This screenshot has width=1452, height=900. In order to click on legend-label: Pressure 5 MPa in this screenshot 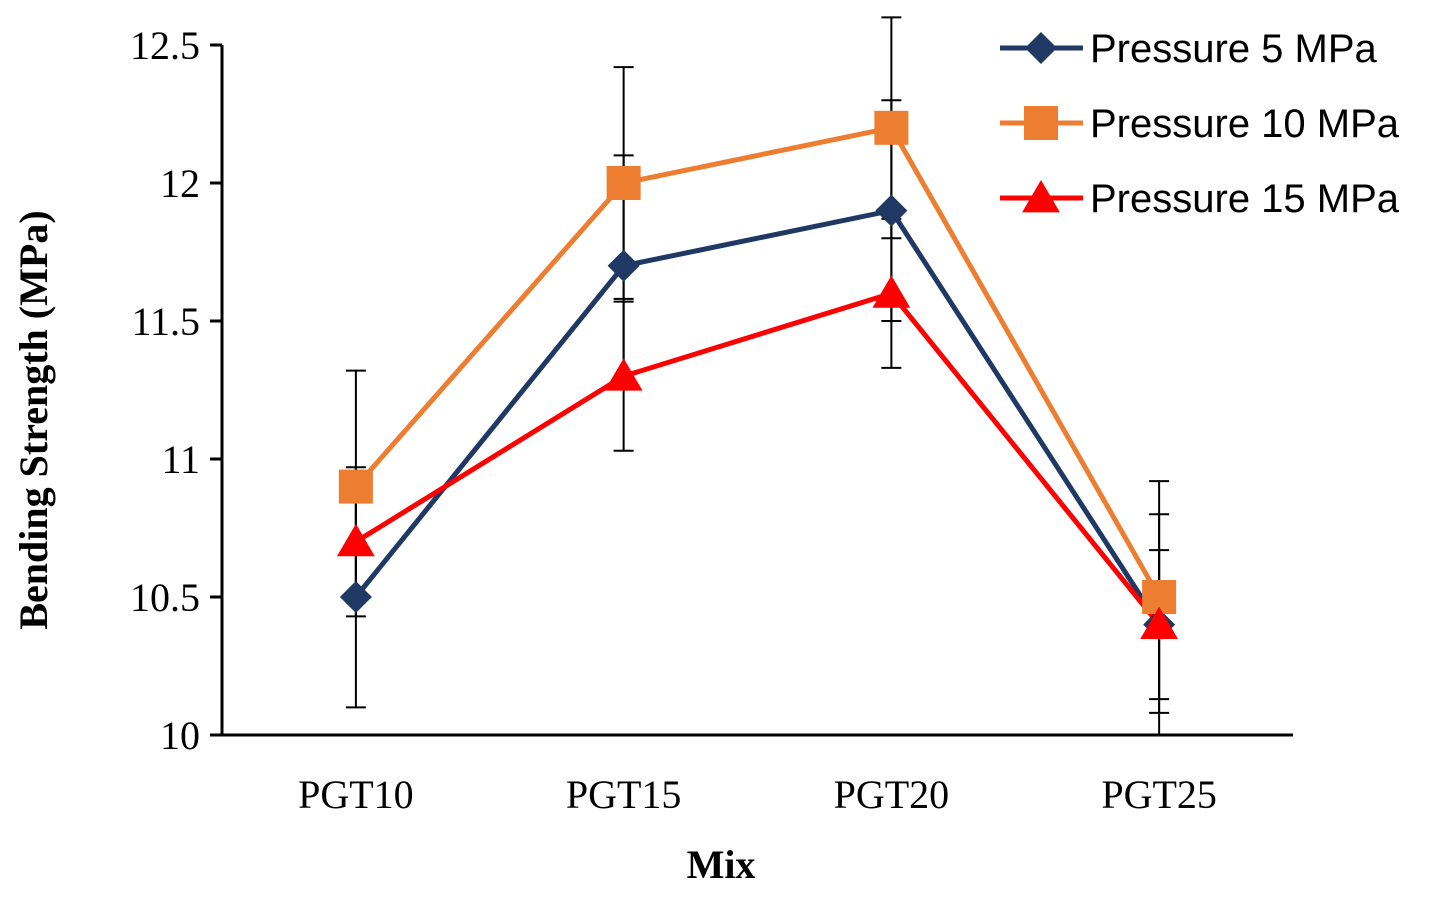, I will do `click(1234, 49)`.